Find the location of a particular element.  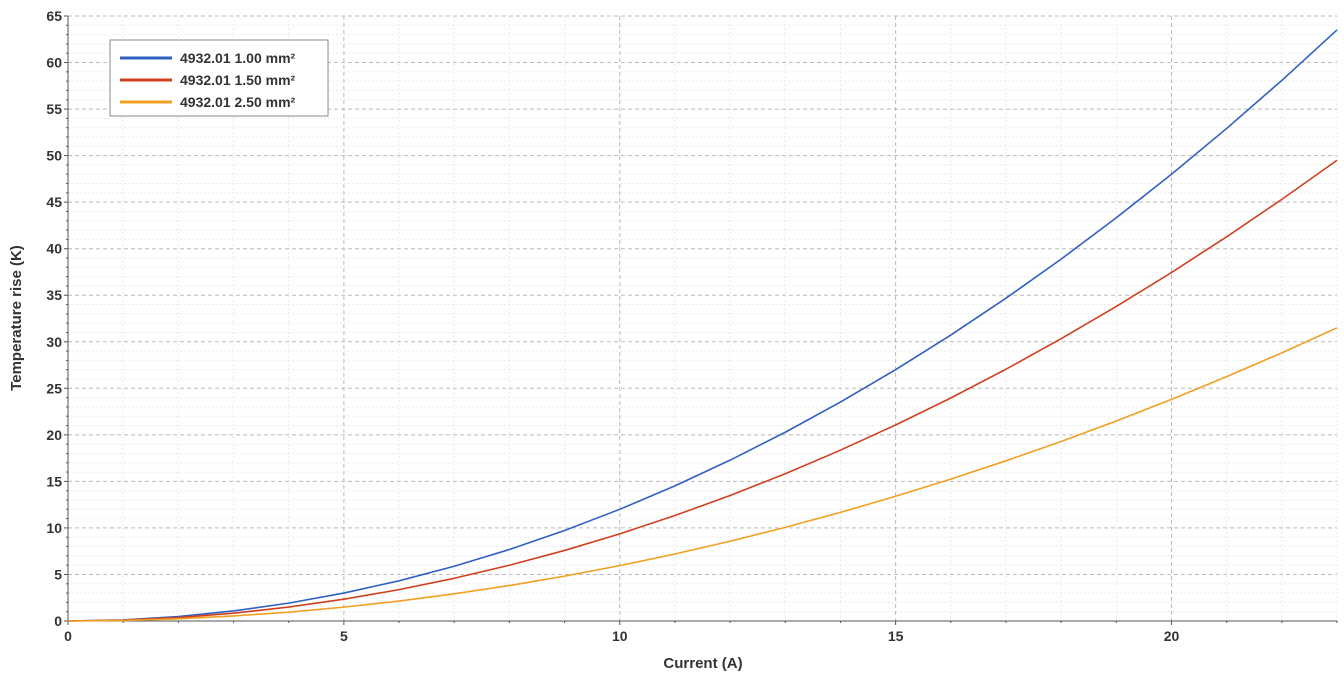

x-tick-label: 0 is located at coordinates (68, 636).